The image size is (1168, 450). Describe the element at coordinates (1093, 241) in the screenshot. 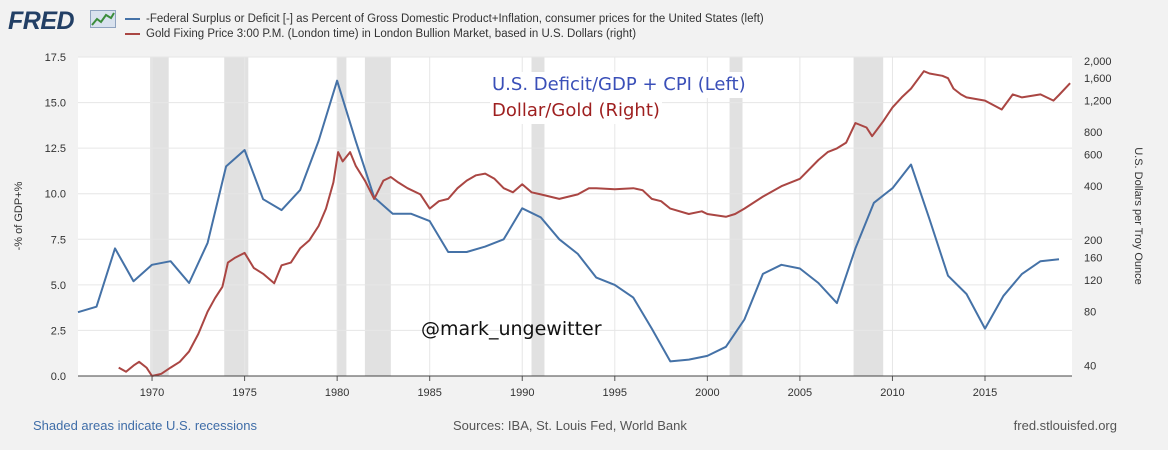

I see `right-tick-label: 200` at that location.